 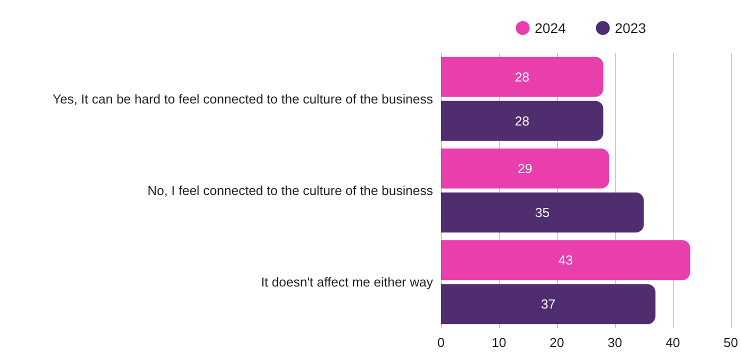 What do you see at coordinates (673, 342) in the screenshot?
I see `x-tick-label: 40` at bounding box center [673, 342].